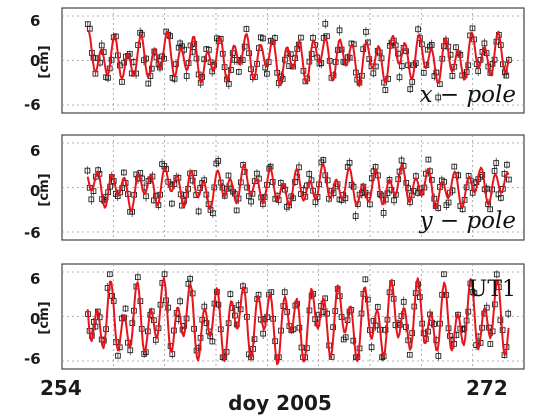  Describe the element at coordinates (35, 151) in the screenshot. I see `panel-y-pole-ytick-top: 6` at that location.